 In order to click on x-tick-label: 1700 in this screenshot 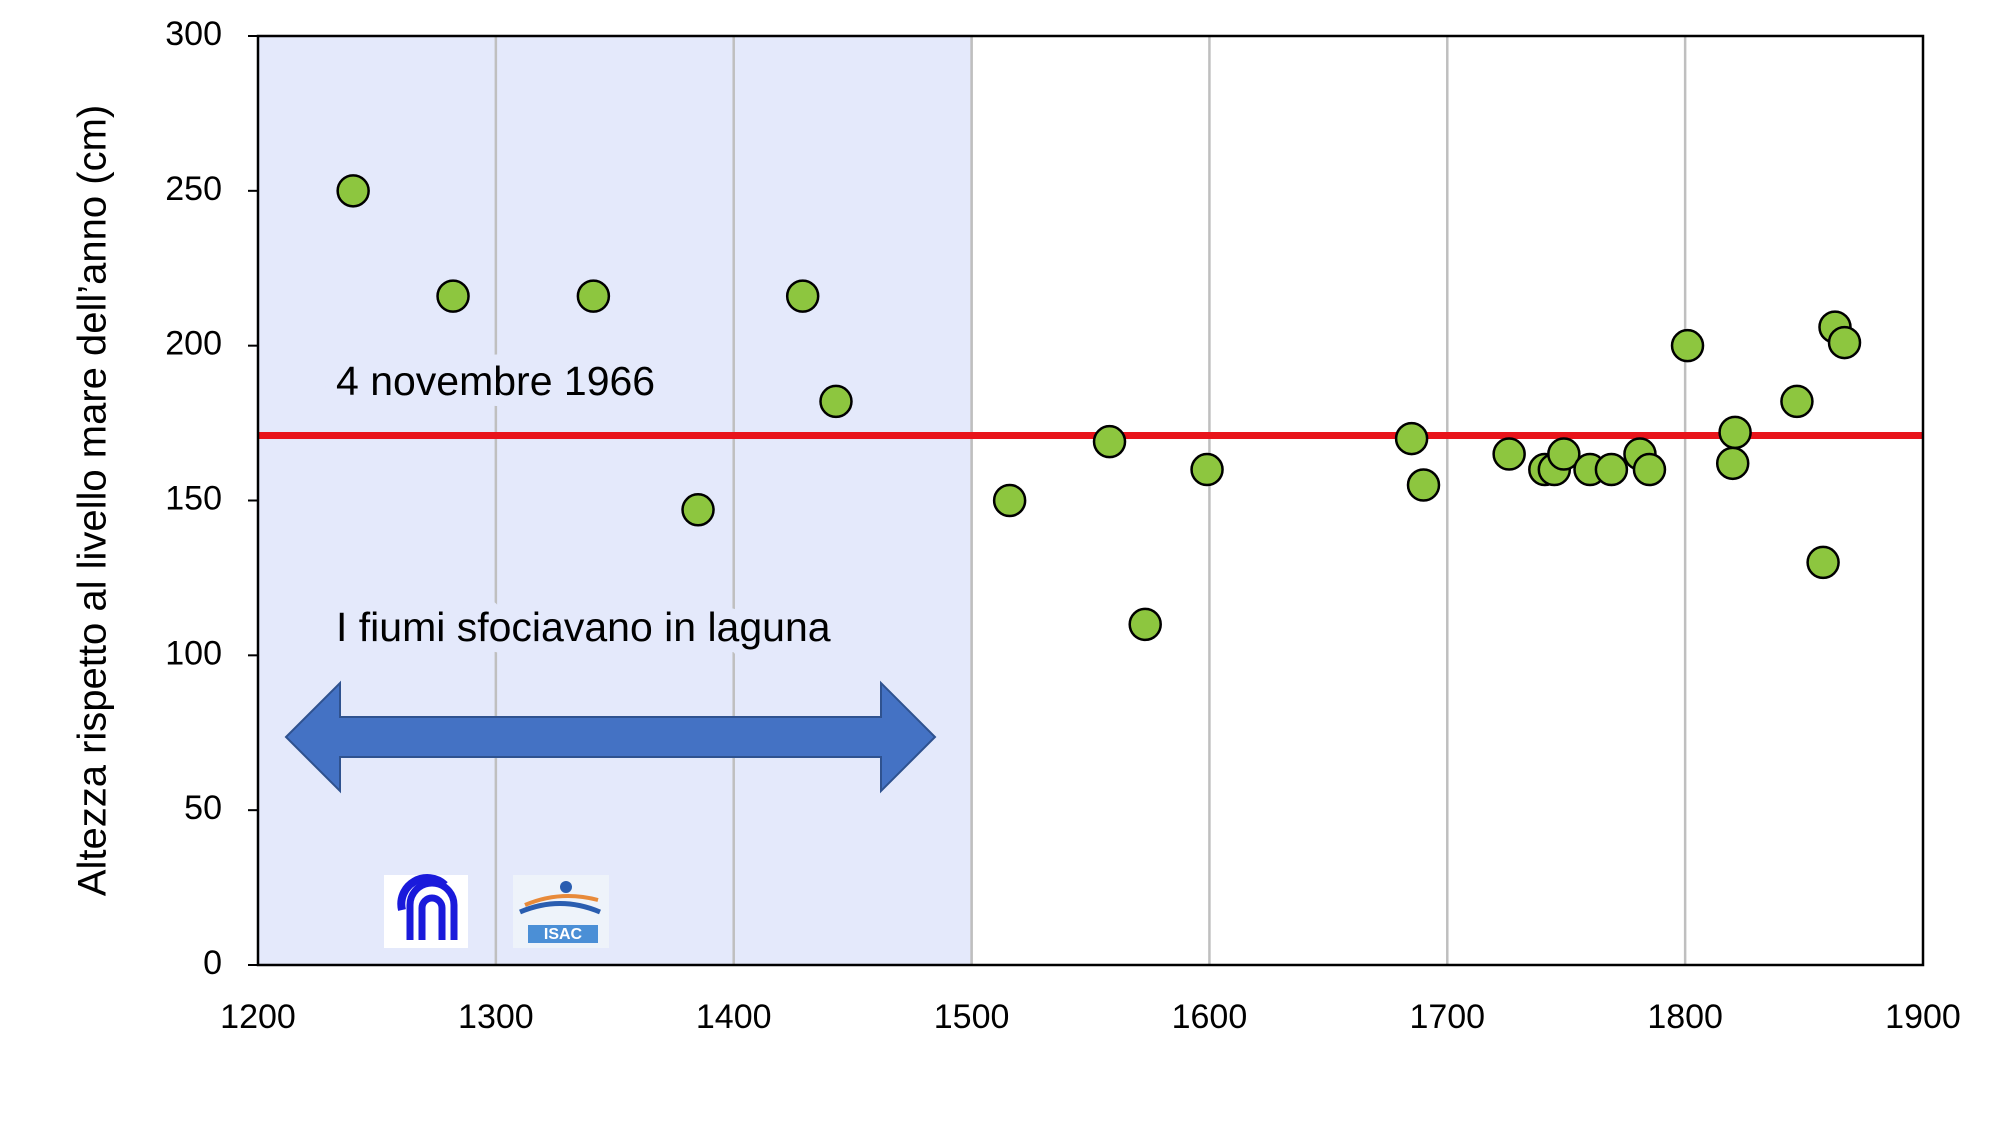, I will do `click(1447, 1017)`.